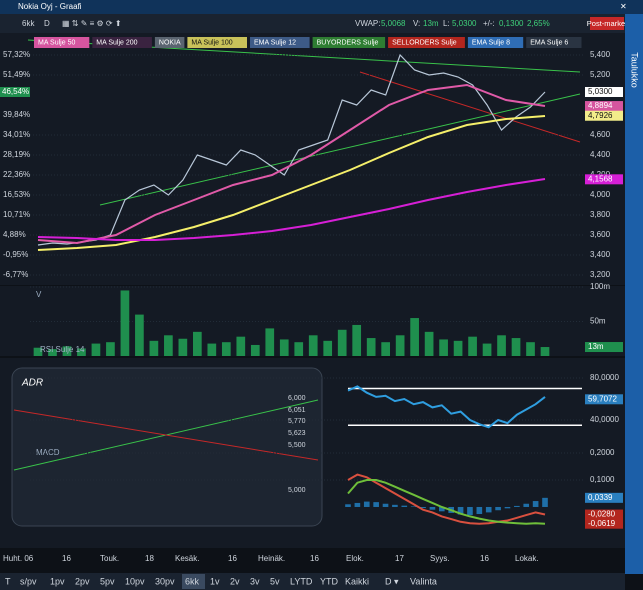 Image resolution: width=643 pixels, height=590 pixels. I want to click on period-button: 5v, so click(275, 581).